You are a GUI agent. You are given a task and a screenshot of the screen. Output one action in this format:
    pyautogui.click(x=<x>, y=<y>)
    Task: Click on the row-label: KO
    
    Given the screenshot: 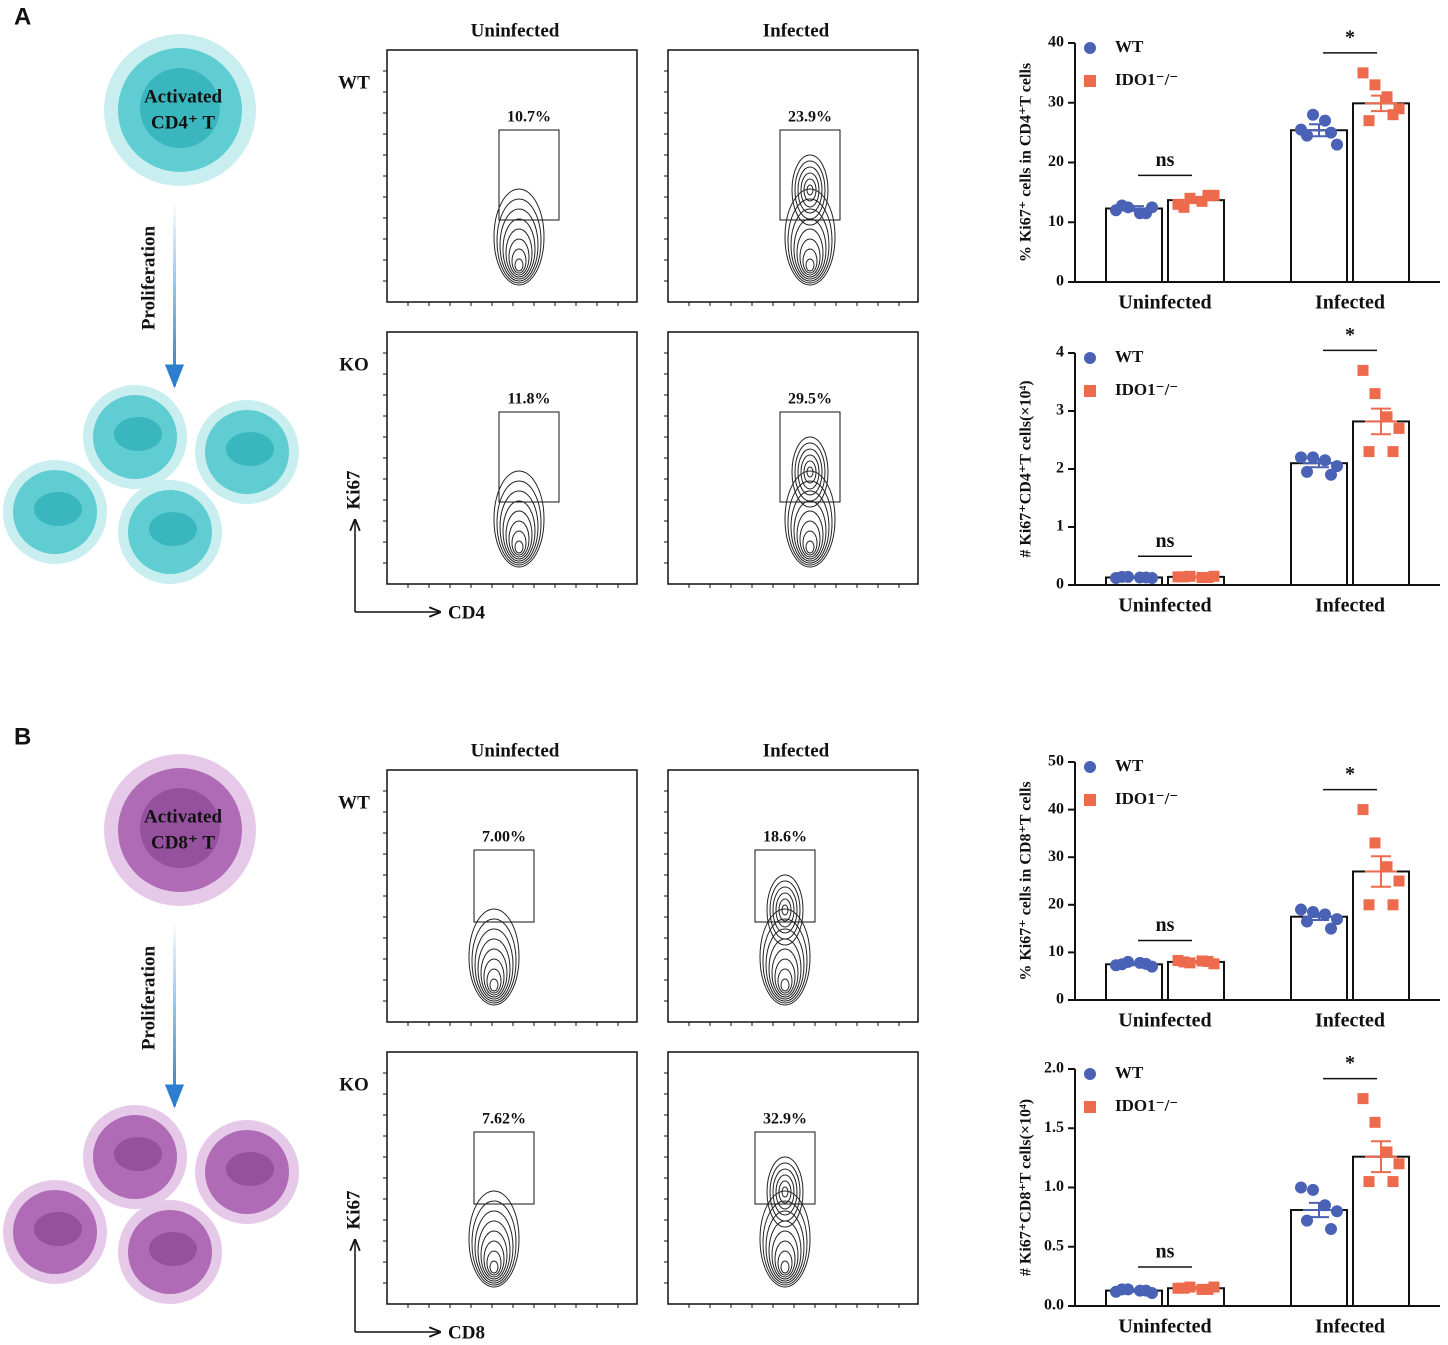 What is the action you would take?
    pyautogui.click(x=354, y=364)
    